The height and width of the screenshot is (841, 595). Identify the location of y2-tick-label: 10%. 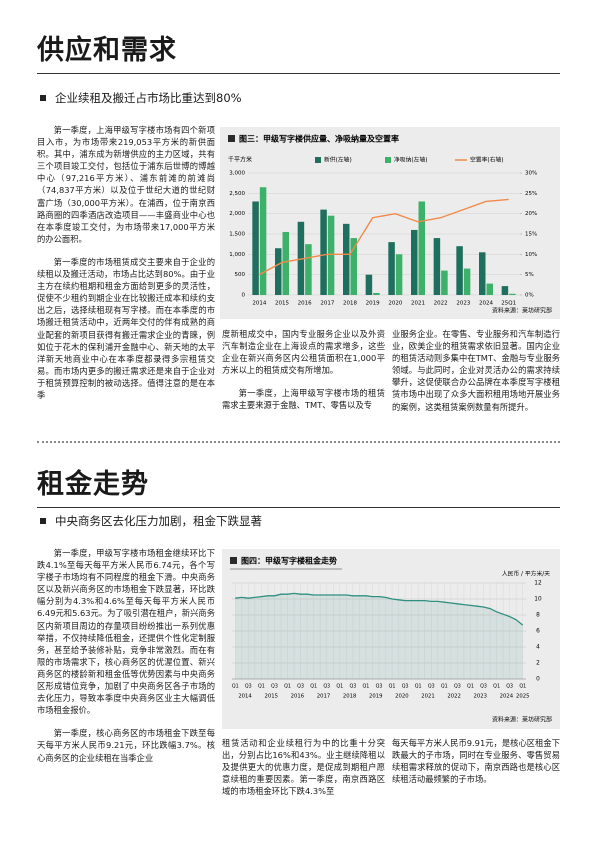
(531, 255).